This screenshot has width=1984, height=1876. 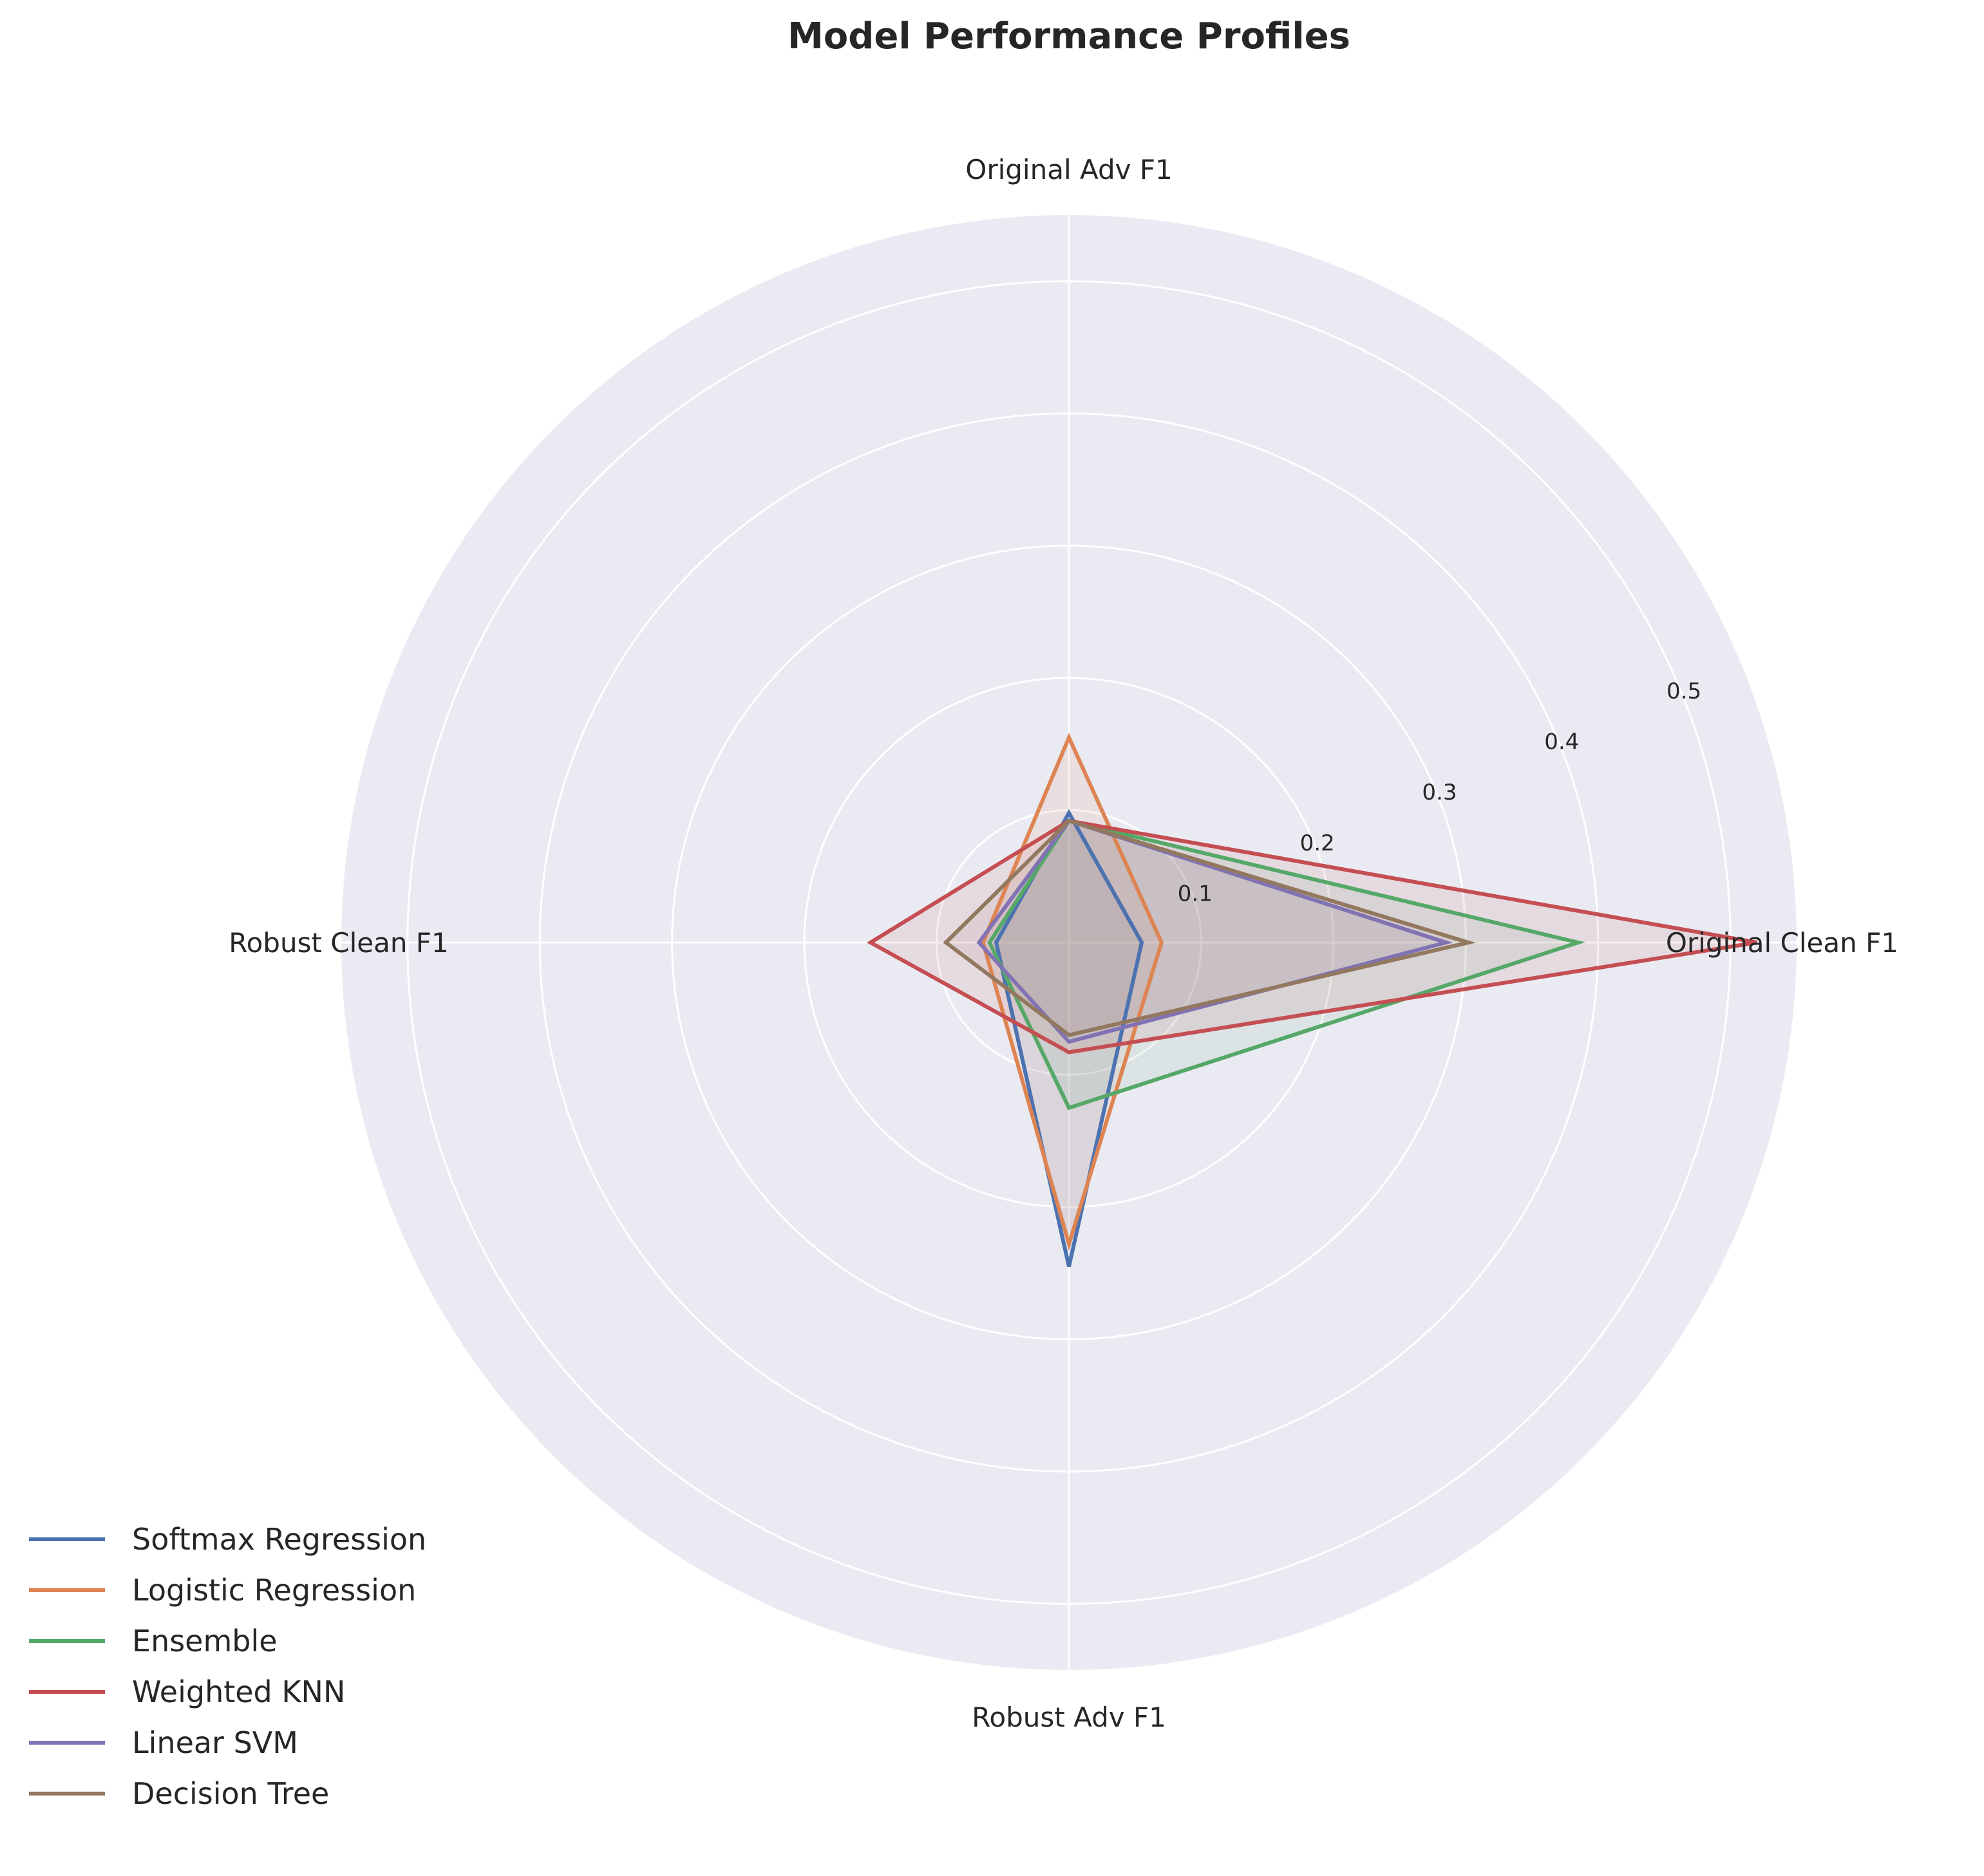 I want to click on series-group, so click(x=1312, y=1000).